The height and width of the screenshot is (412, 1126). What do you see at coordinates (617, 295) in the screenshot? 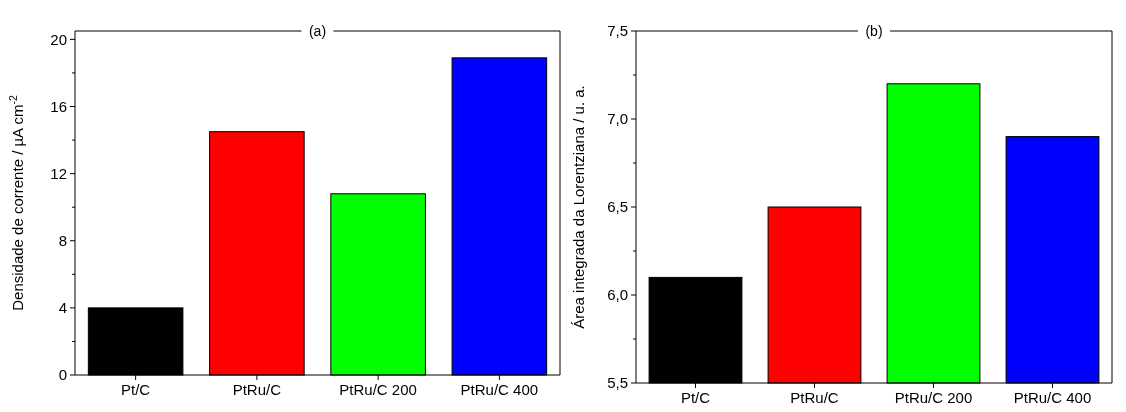
I see `y-tick-label: 6,0` at bounding box center [617, 295].